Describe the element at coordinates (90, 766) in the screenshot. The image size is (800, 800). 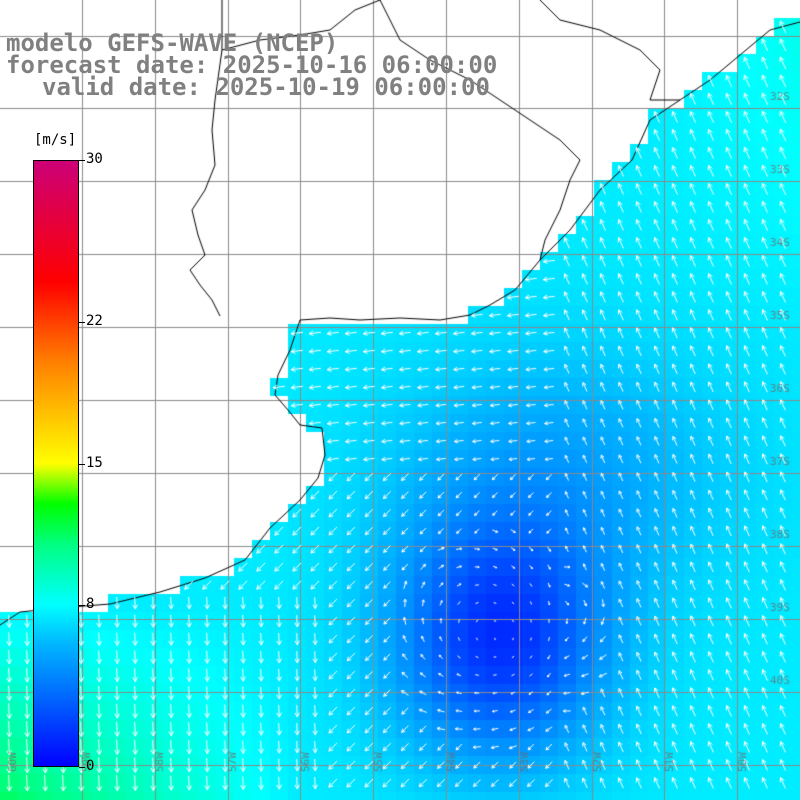
I see `colorbar-tick-label: 0` at that location.